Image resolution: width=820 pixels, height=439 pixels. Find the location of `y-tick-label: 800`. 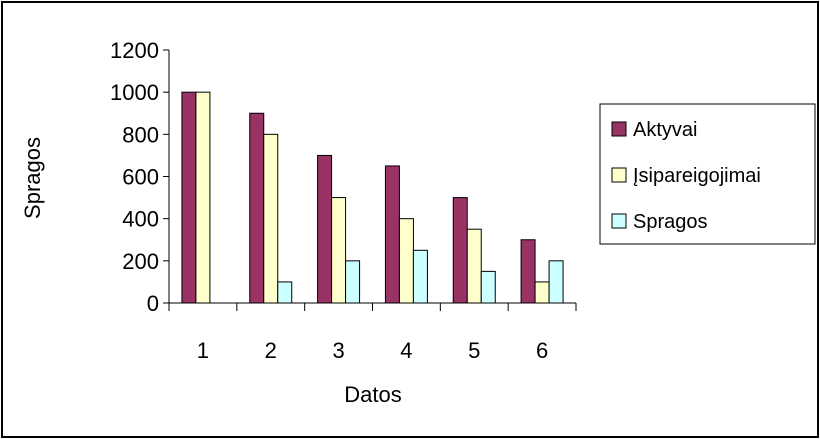

y-tick-label: 800 is located at coordinates (140, 134).